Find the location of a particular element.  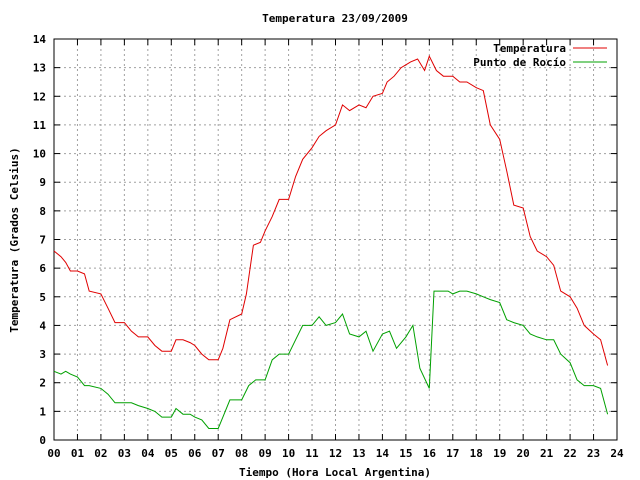

x-tick-label: 22 is located at coordinates (569, 453).